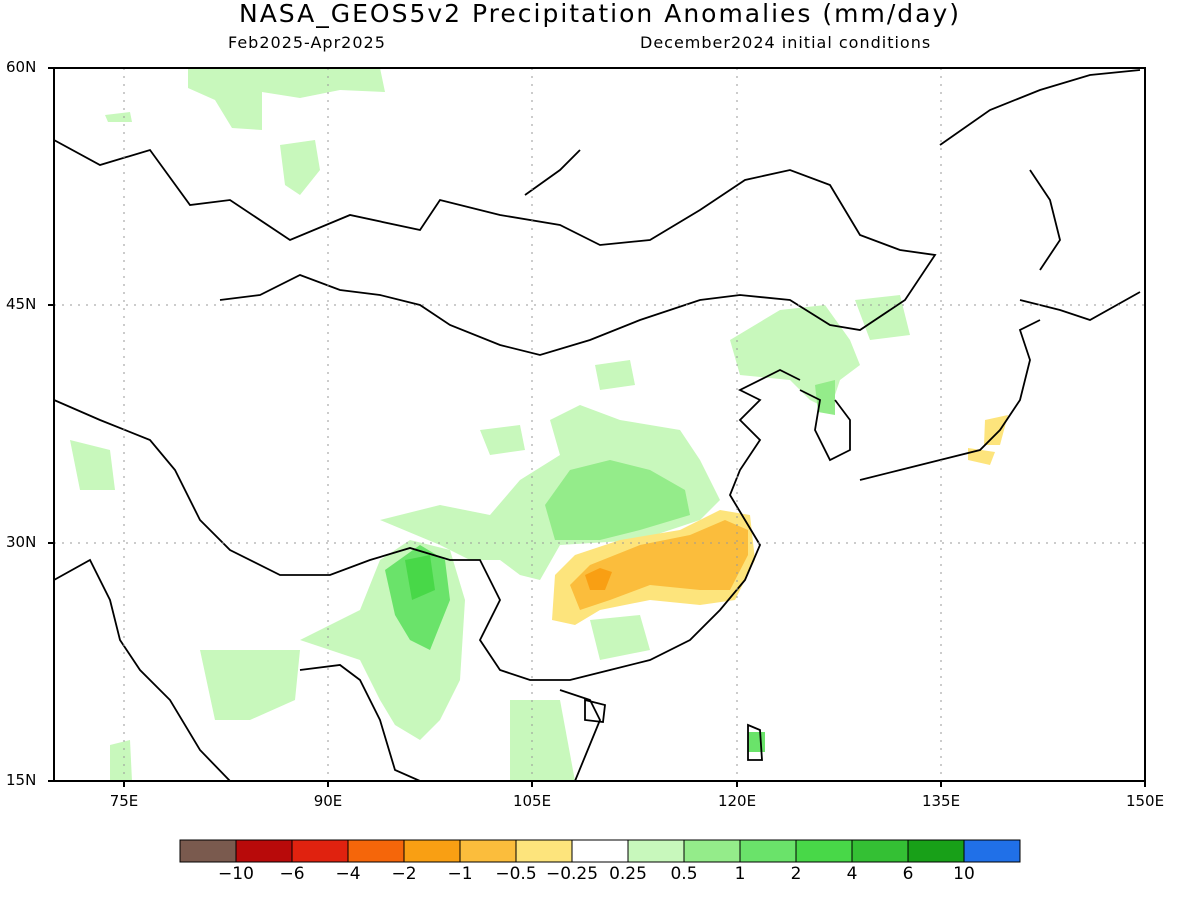 Image resolution: width=1200 pixels, height=900 pixels. What do you see at coordinates (21, 542) in the screenshot?
I see `lat-label-30n: 30N` at bounding box center [21, 542].